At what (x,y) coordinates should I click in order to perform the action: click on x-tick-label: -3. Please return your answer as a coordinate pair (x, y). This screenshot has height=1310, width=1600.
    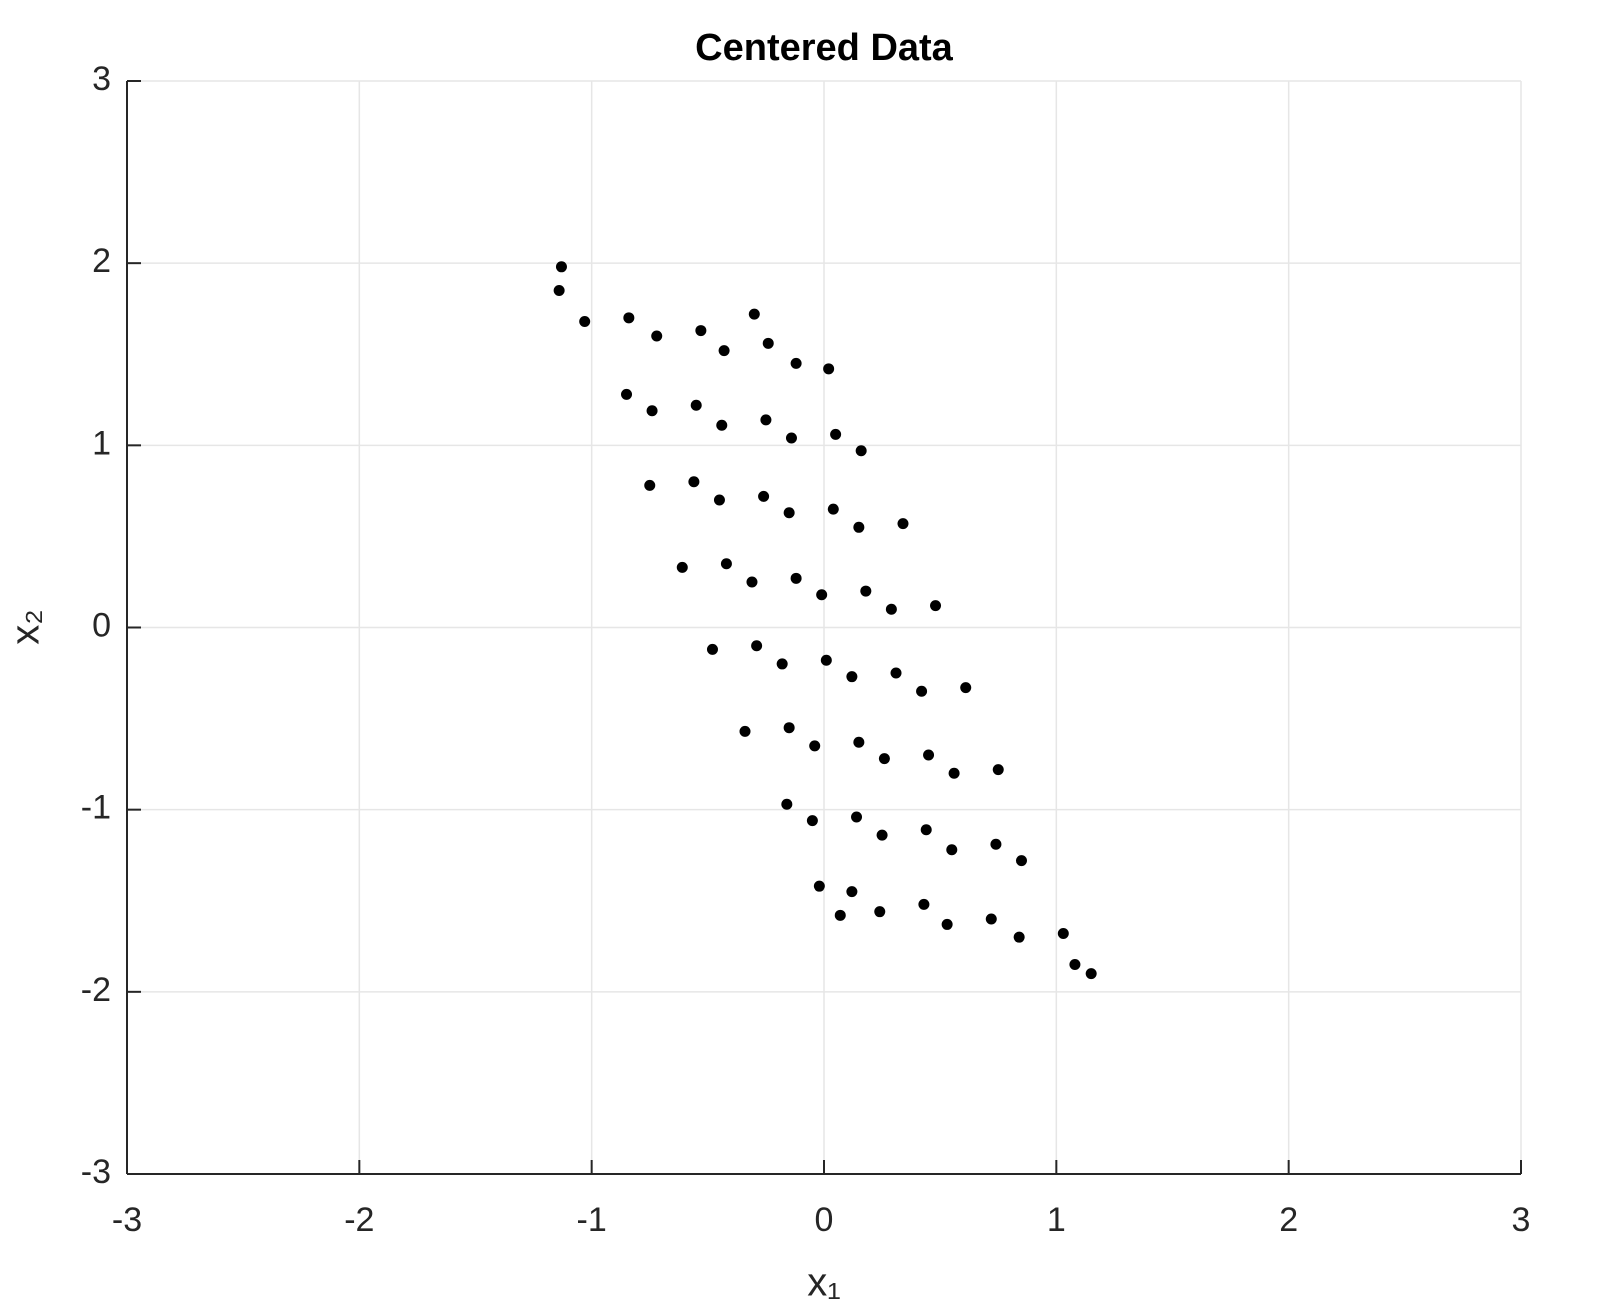
    Looking at the image, I should click on (127, 1220).